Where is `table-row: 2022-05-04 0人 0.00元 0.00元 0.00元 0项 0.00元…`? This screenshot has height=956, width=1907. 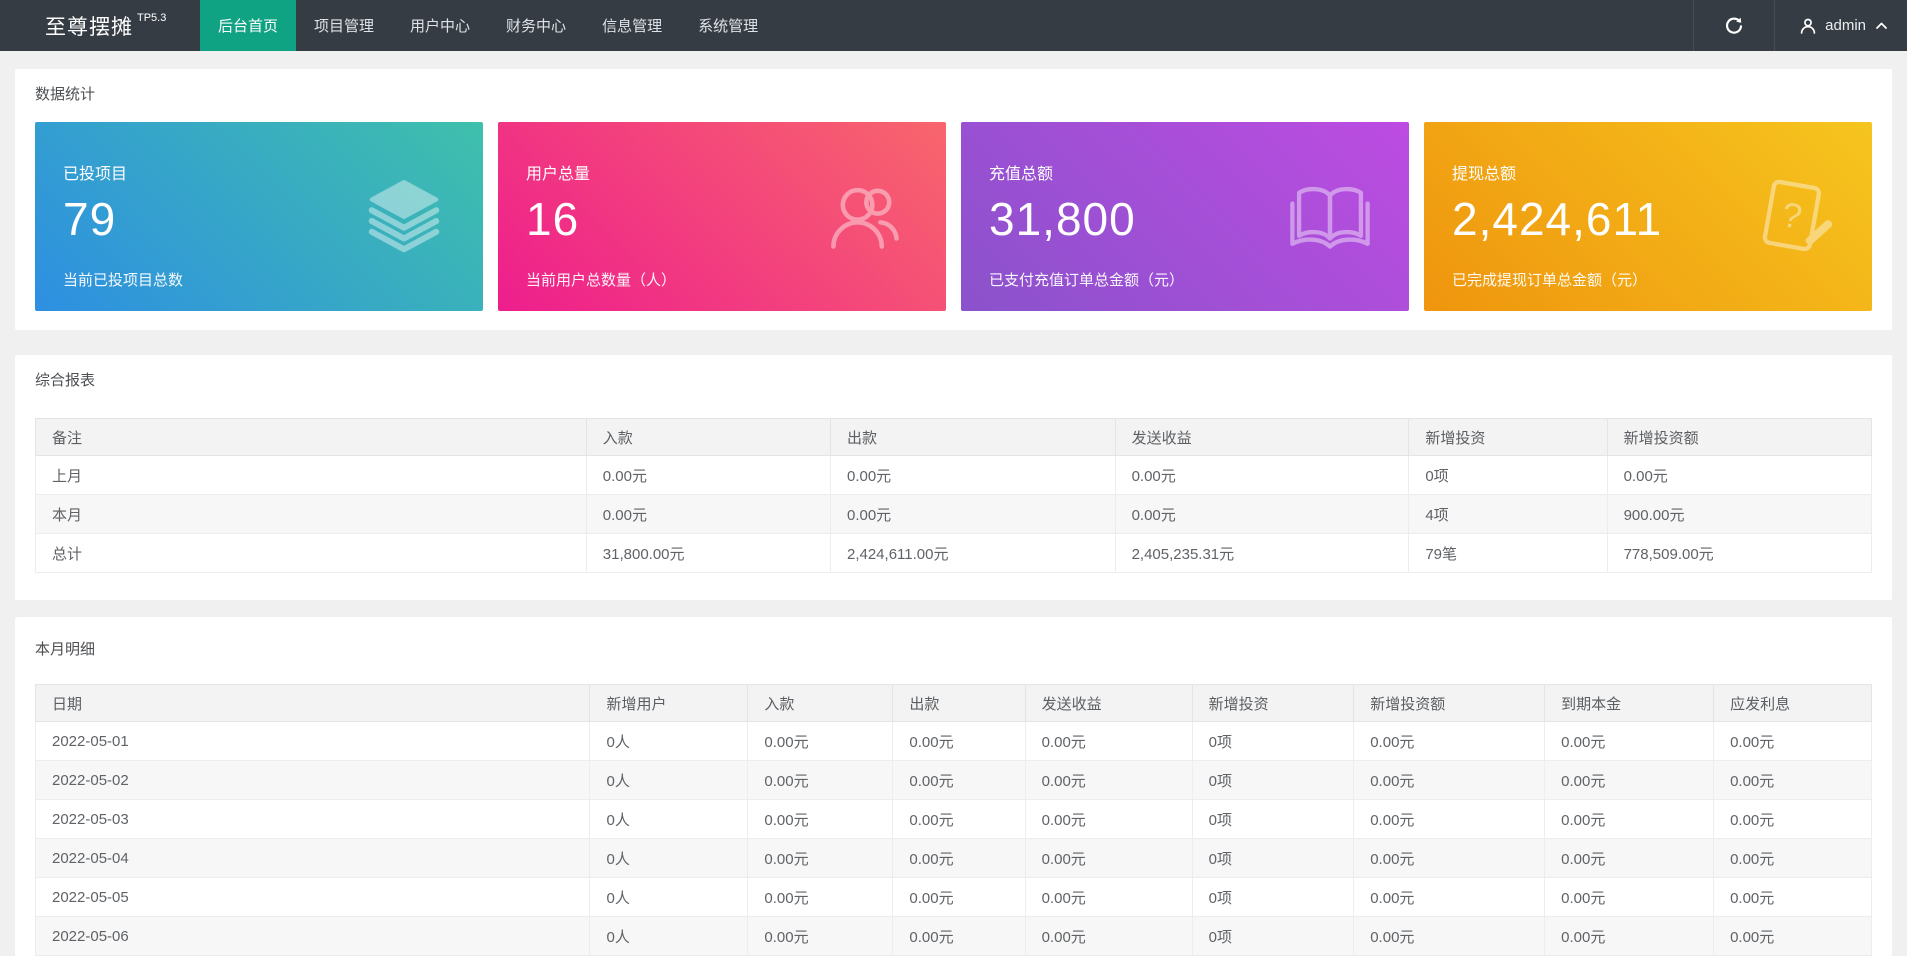 table-row: 2022-05-04 0人 0.00元 0.00元 0.00元 0项 0.00元… is located at coordinates (953, 858).